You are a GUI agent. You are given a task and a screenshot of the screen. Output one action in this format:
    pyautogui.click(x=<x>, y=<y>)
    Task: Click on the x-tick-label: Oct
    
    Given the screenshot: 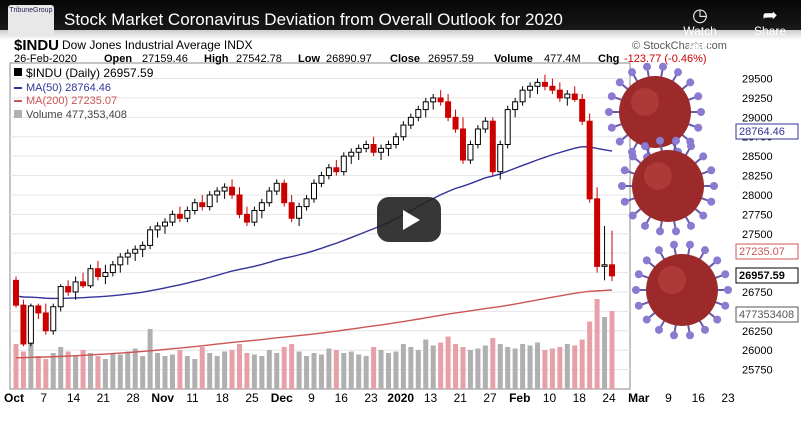 What is the action you would take?
    pyautogui.click(x=14, y=398)
    